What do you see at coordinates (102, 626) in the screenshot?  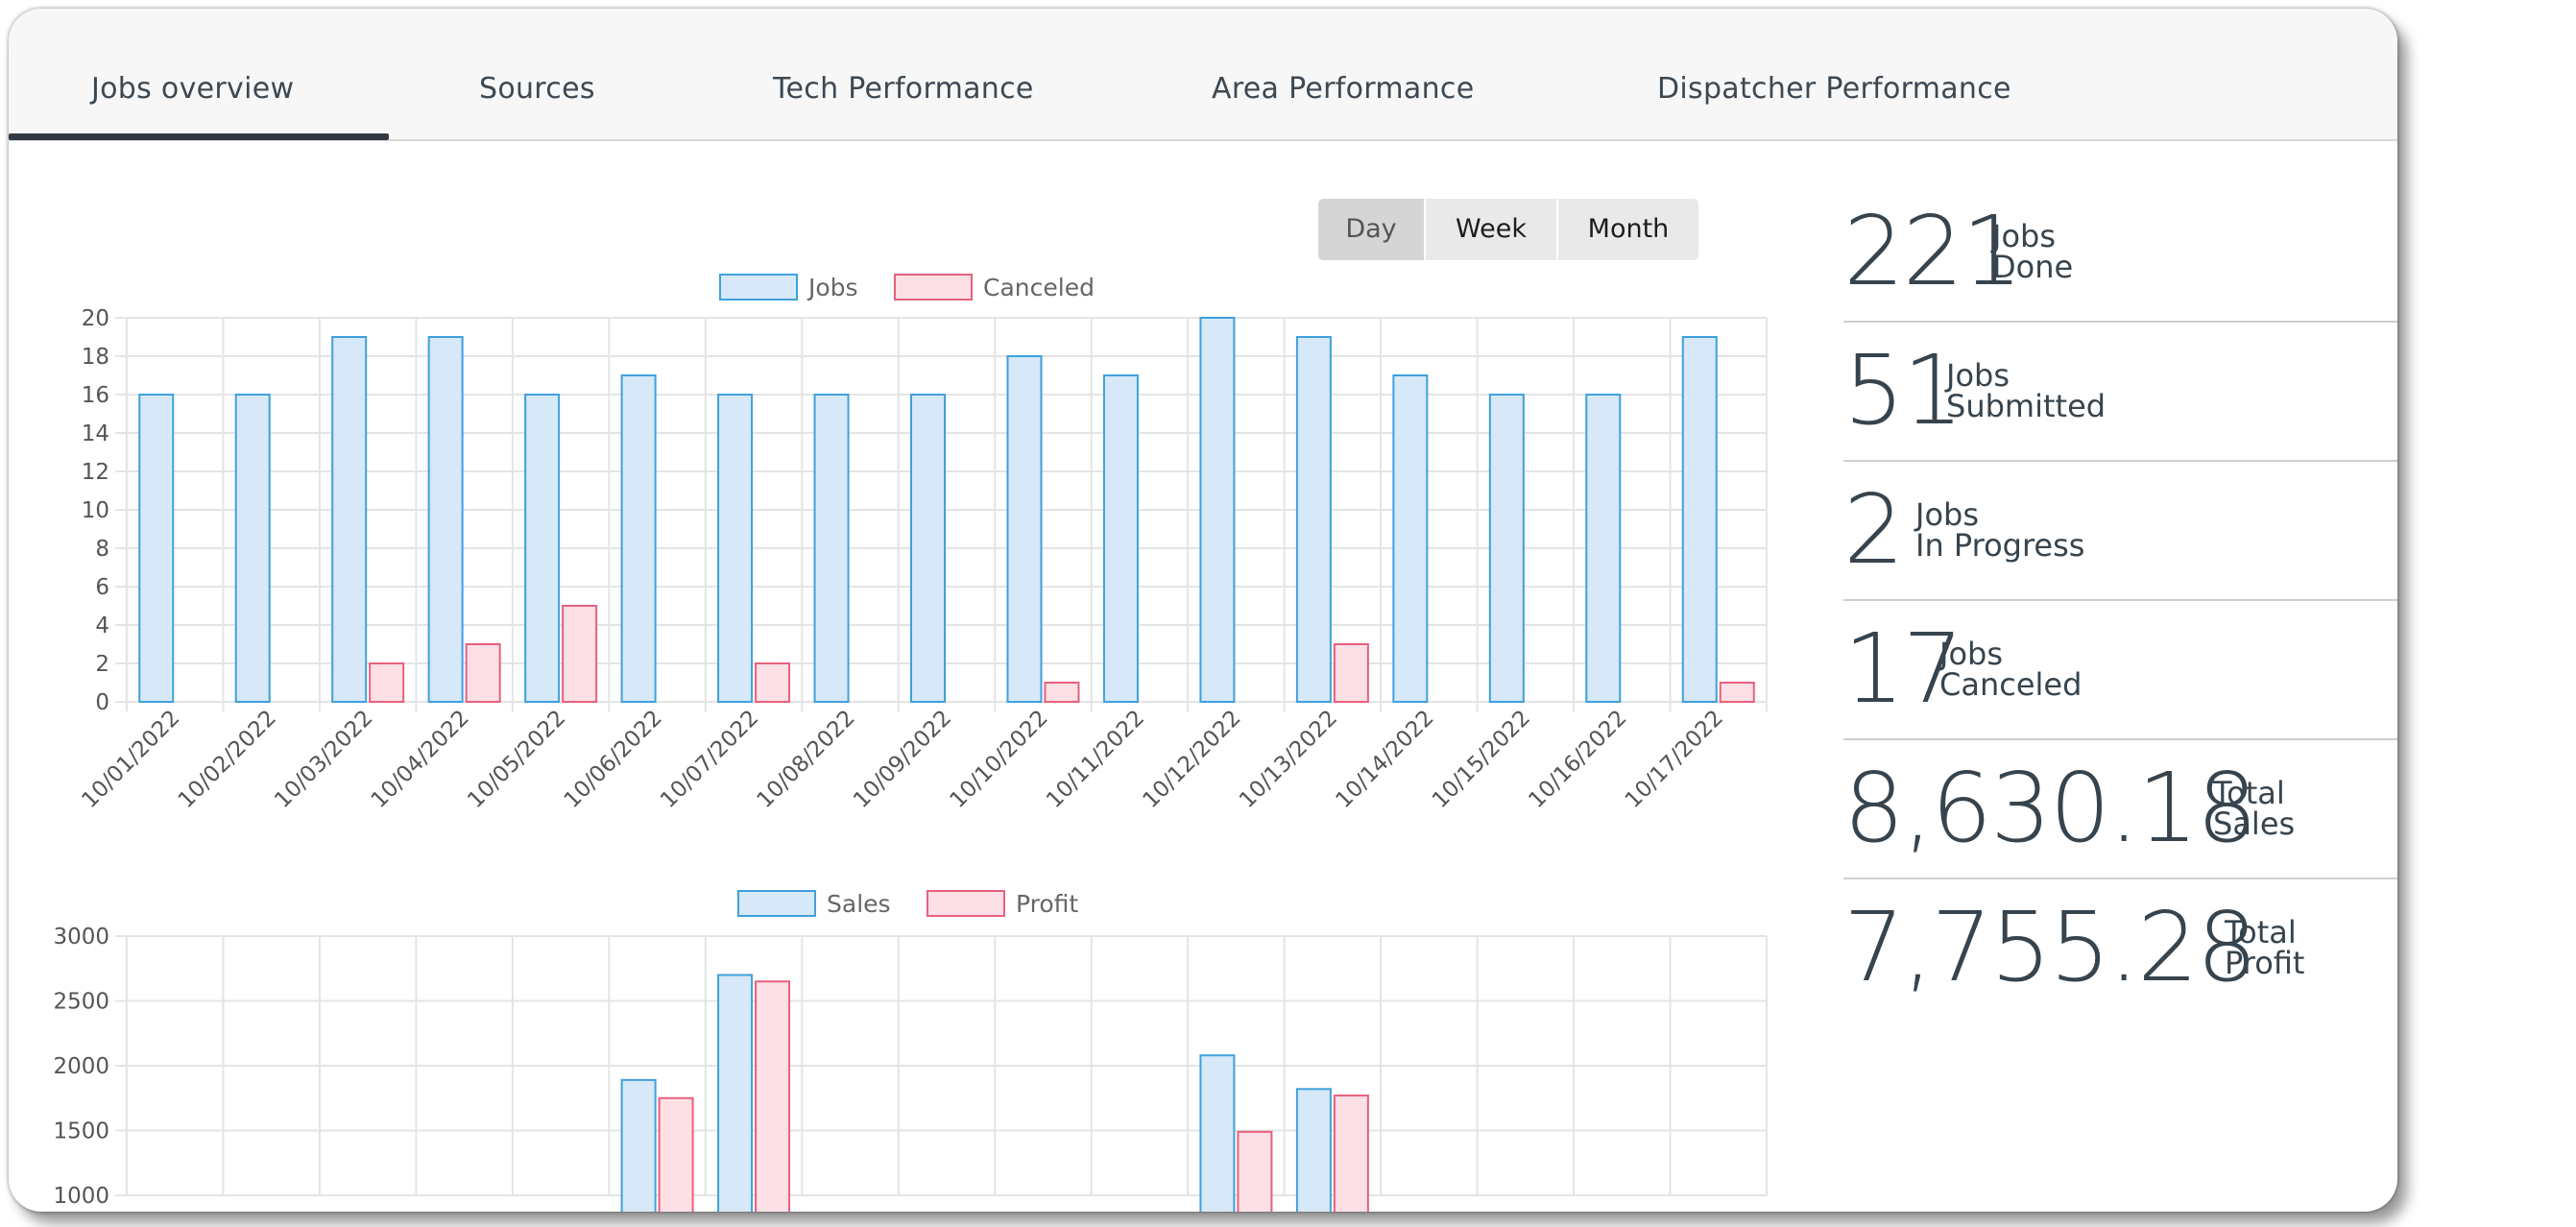 I see `y-tick-label: 4` at bounding box center [102, 626].